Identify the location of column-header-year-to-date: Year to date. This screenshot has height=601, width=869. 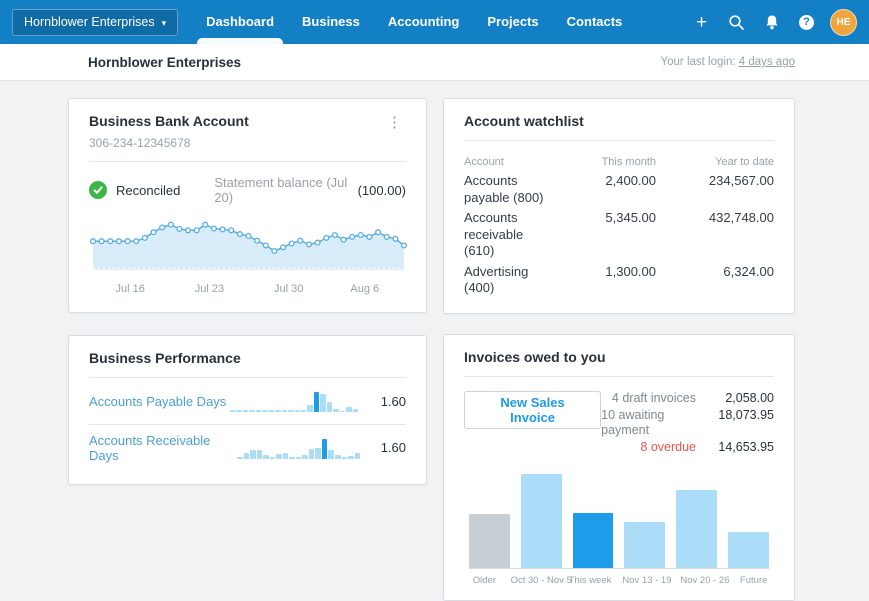
(744, 162).